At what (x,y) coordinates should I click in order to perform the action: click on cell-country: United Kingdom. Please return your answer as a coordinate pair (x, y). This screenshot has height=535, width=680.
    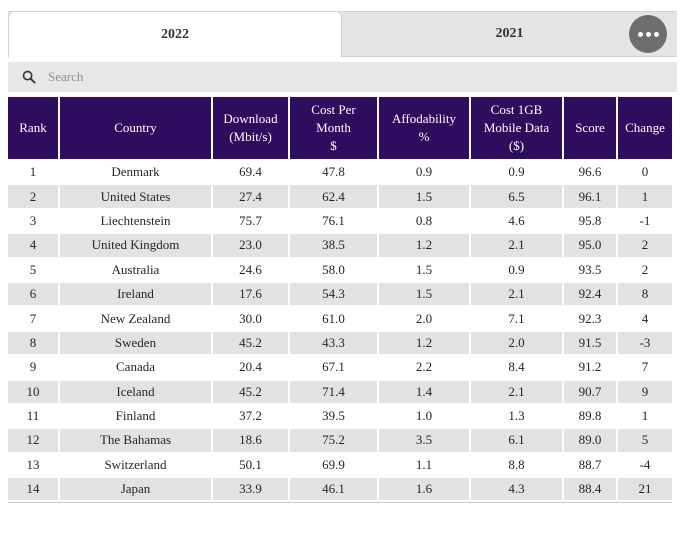
    Looking at the image, I should click on (136, 246).